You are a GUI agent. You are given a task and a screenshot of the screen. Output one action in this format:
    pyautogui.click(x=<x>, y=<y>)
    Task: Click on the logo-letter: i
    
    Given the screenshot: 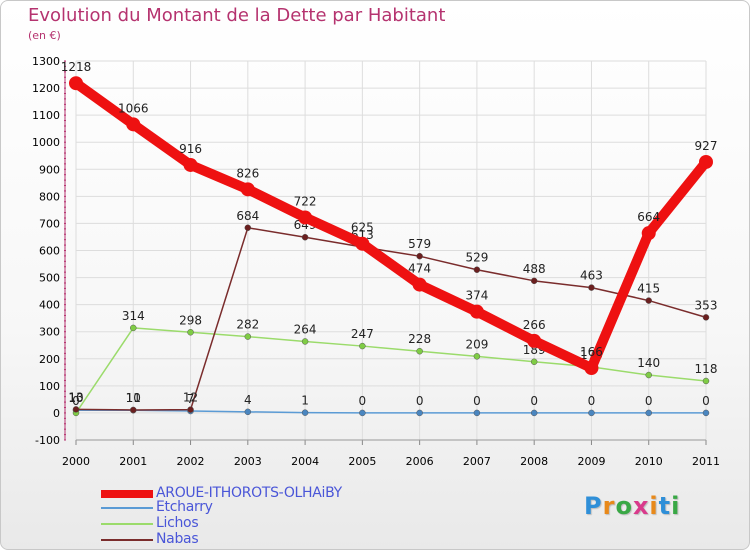 What is the action you would take?
    pyautogui.click(x=676, y=506)
    